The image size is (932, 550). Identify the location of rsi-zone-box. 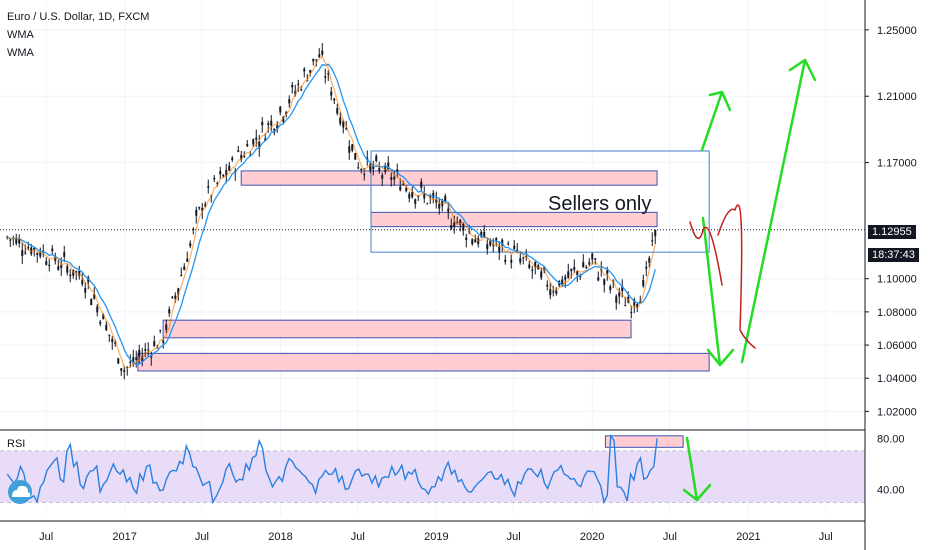
(644, 441).